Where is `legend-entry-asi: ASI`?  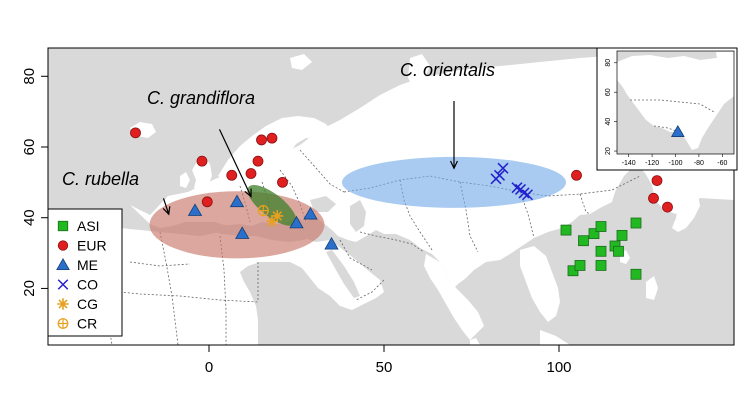
legend-entry-asi: ASI is located at coordinates (78, 226).